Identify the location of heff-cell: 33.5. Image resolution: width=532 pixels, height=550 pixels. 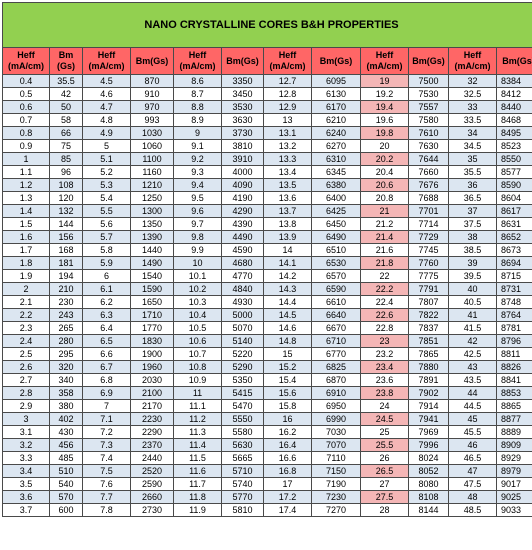
(472, 120).